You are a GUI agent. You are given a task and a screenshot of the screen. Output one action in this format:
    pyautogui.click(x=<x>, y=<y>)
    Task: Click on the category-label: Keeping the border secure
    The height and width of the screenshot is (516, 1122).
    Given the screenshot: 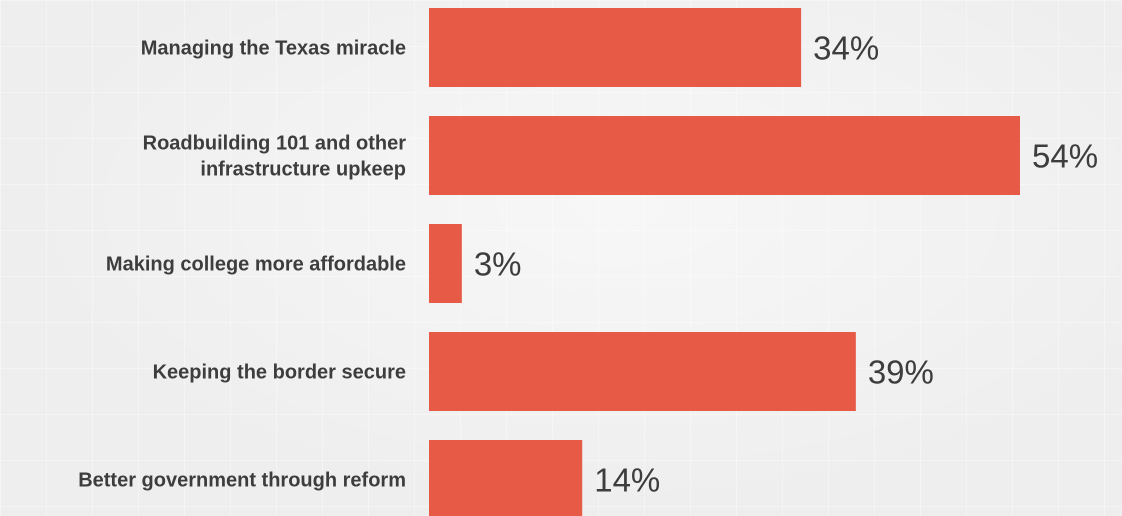 What is the action you would take?
    pyautogui.click(x=279, y=373)
    